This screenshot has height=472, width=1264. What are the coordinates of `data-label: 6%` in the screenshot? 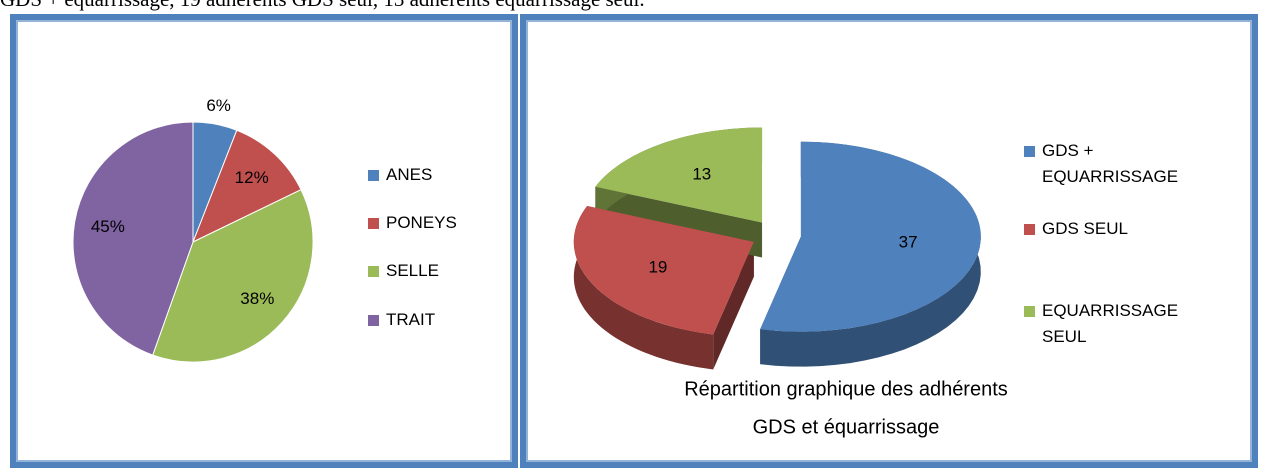 It's located at (218, 105).